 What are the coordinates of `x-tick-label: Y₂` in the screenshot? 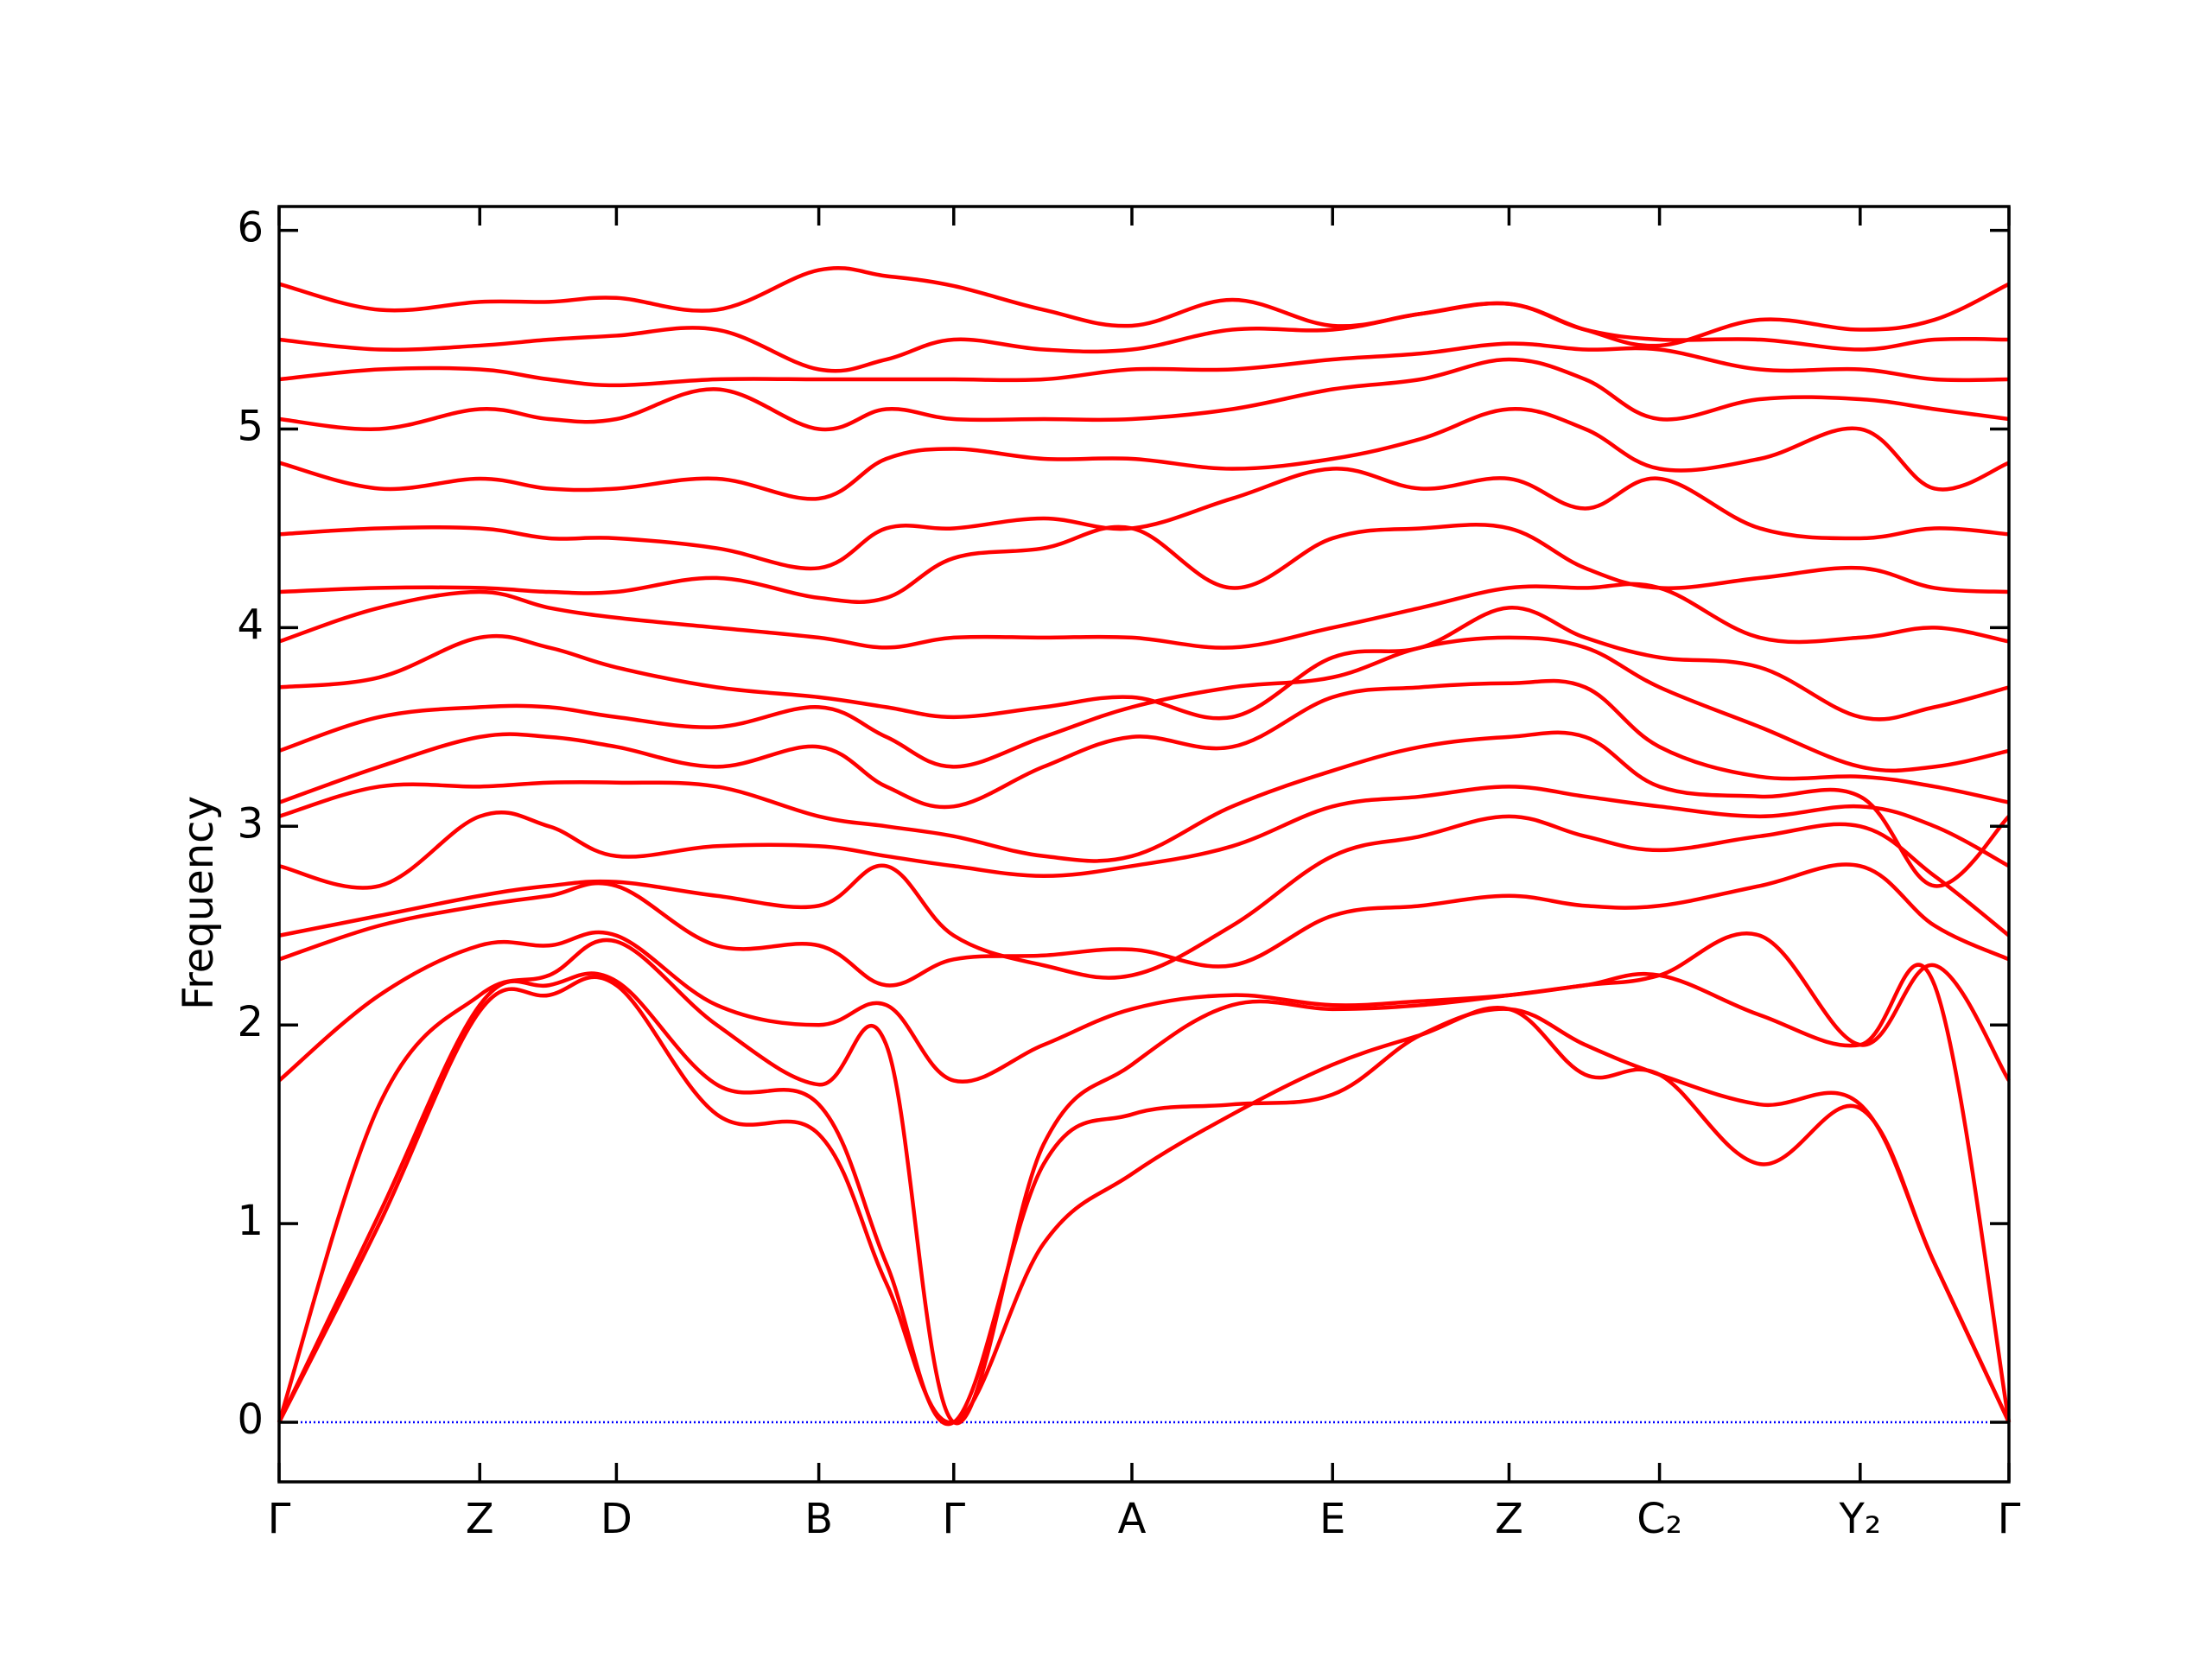 It's located at (1860, 1519).